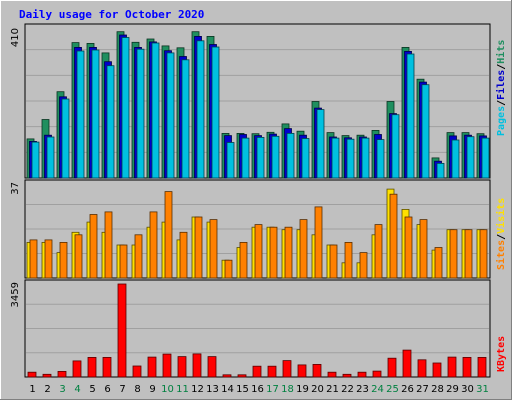 The width and height of the screenshot is (512, 400). I want to click on x-tick-label-day-14: 14, so click(227, 389).